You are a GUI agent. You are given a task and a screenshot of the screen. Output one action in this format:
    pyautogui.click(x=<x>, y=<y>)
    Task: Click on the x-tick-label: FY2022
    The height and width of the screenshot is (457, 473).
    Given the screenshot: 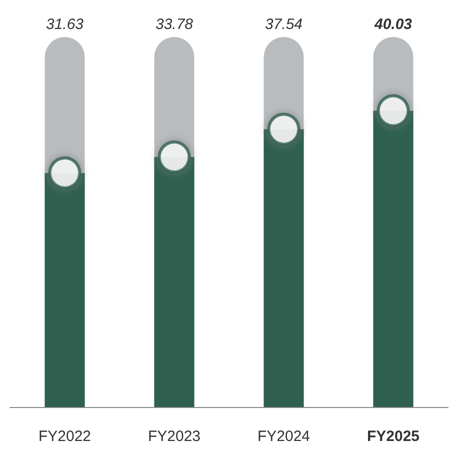 What is the action you would take?
    pyautogui.click(x=65, y=436)
    